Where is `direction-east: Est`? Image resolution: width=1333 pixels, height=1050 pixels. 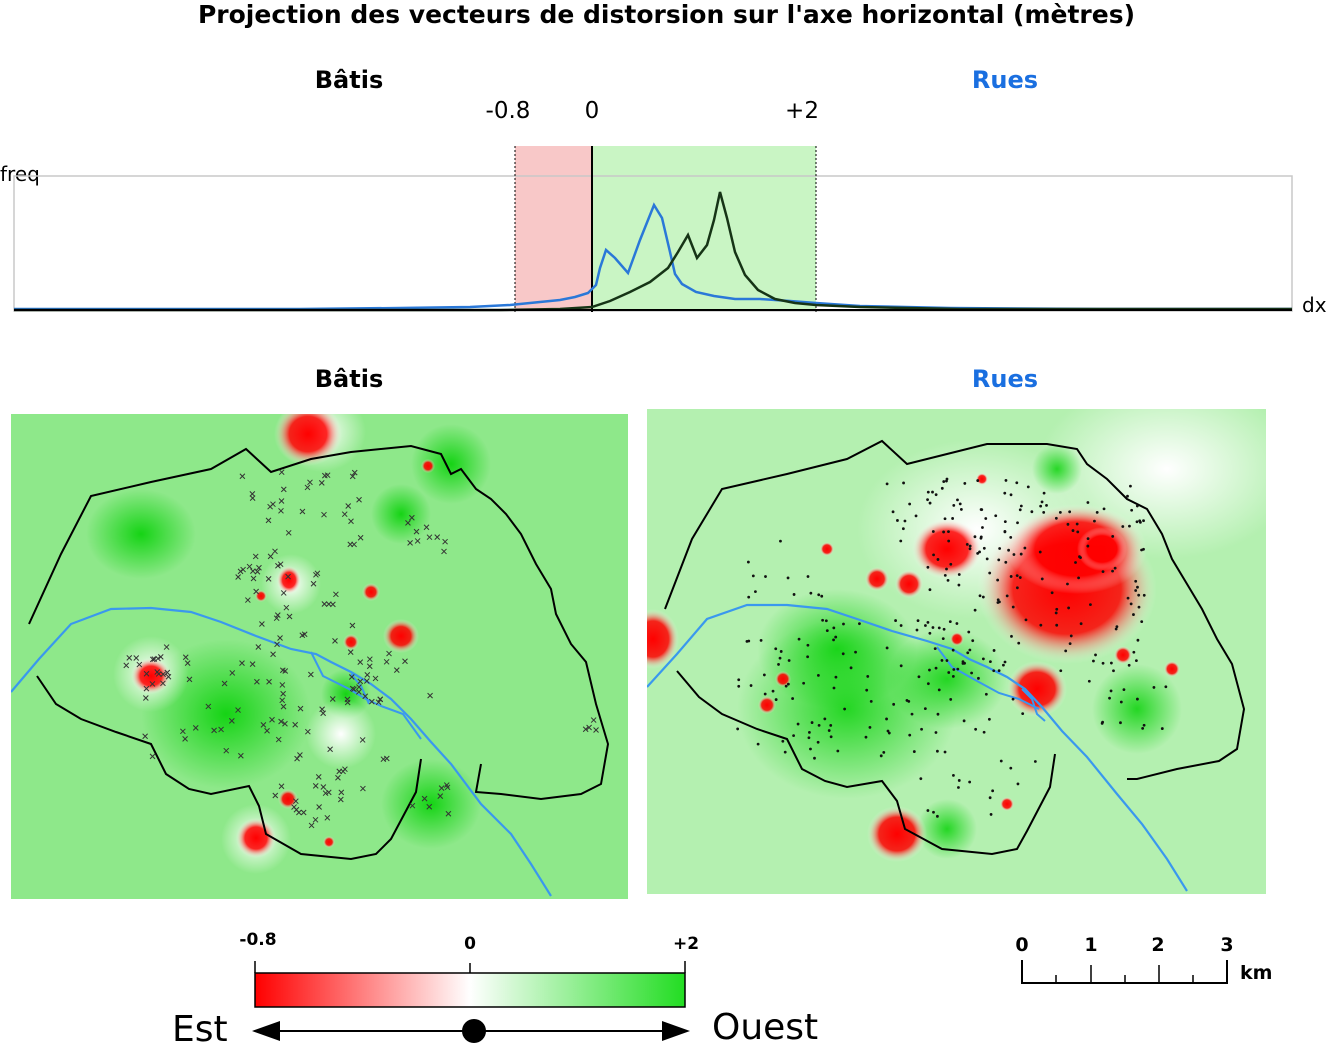 direction-east: Est is located at coordinates (200, 1029).